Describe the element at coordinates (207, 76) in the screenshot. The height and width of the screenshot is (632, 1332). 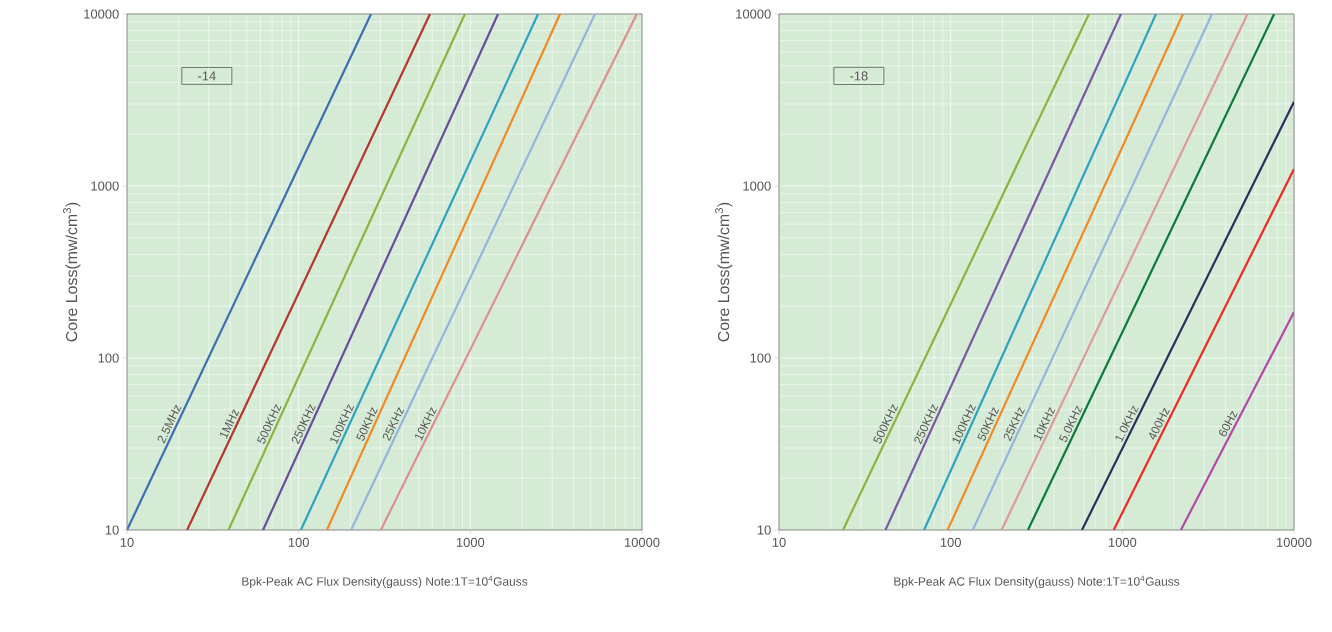
I see `annotation: -14` at that location.